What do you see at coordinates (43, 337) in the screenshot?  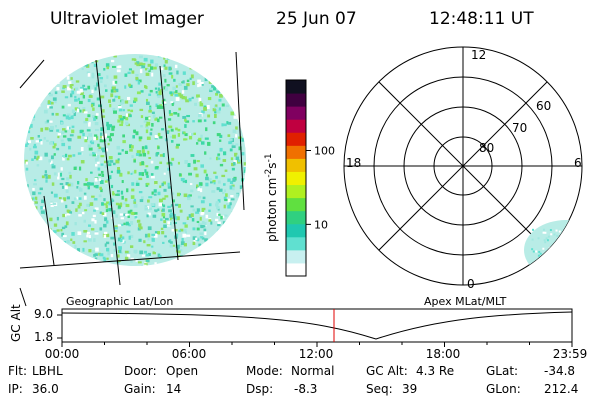 I see `timeline-ytick-bottom: 1.8` at bounding box center [43, 337].